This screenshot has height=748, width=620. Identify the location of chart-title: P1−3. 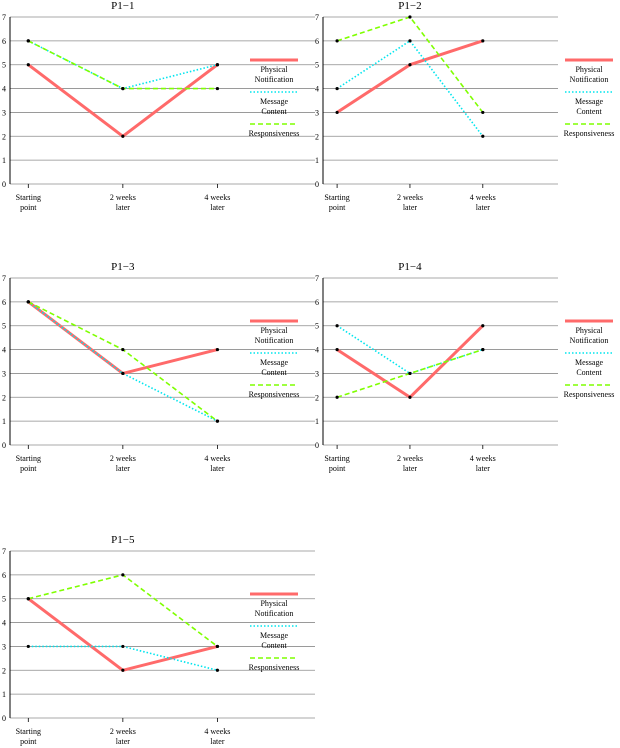
(123, 267).